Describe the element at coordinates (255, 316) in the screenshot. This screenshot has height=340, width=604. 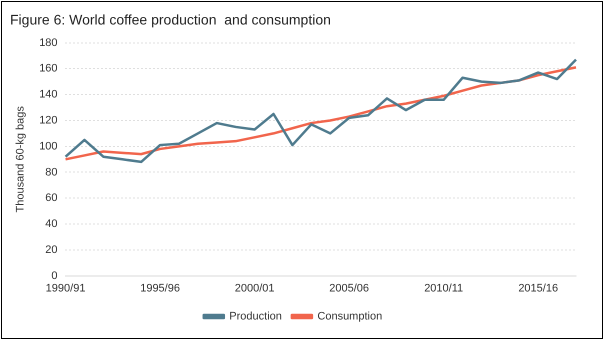
I see `legend-label: Production` at that location.